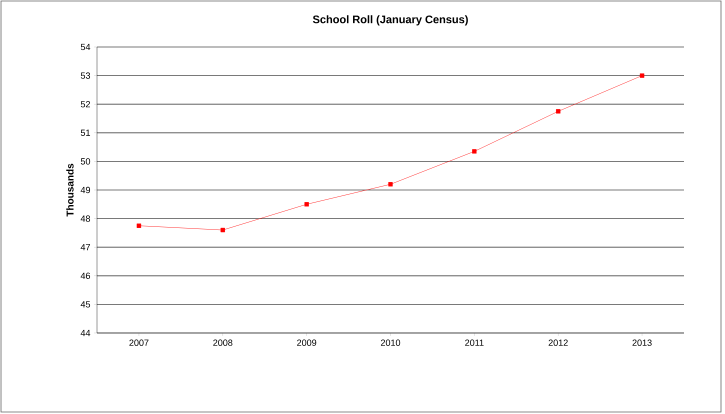 The width and height of the screenshot is (725, 414). I want to click on y-tick-label: 49, so click(85, 190).